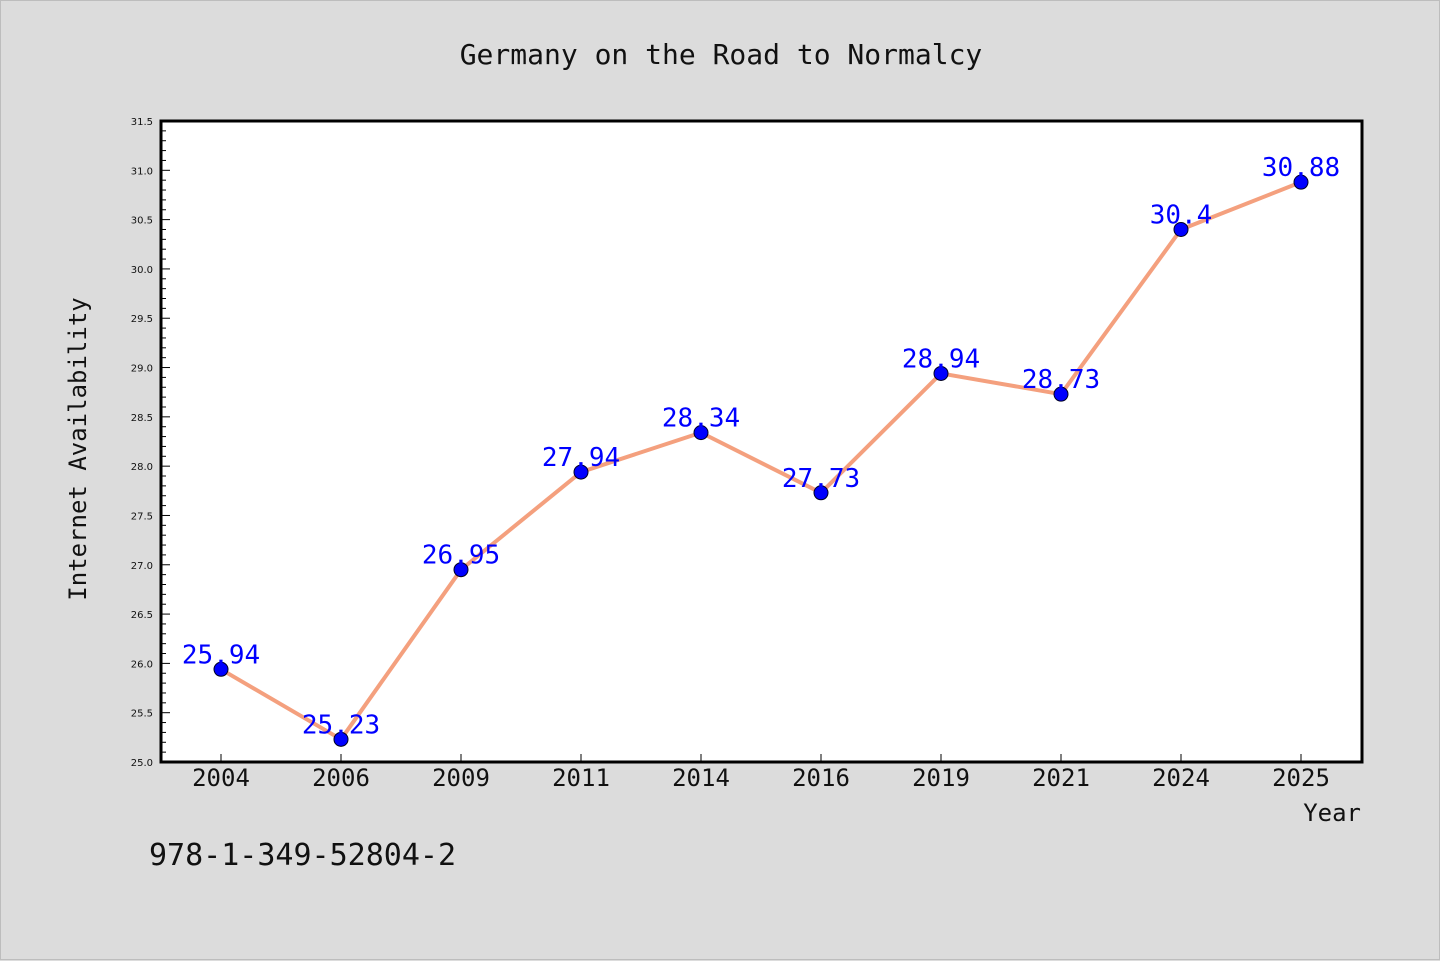  I want to click on y-tick-label: 29.5, so click(142, 319).